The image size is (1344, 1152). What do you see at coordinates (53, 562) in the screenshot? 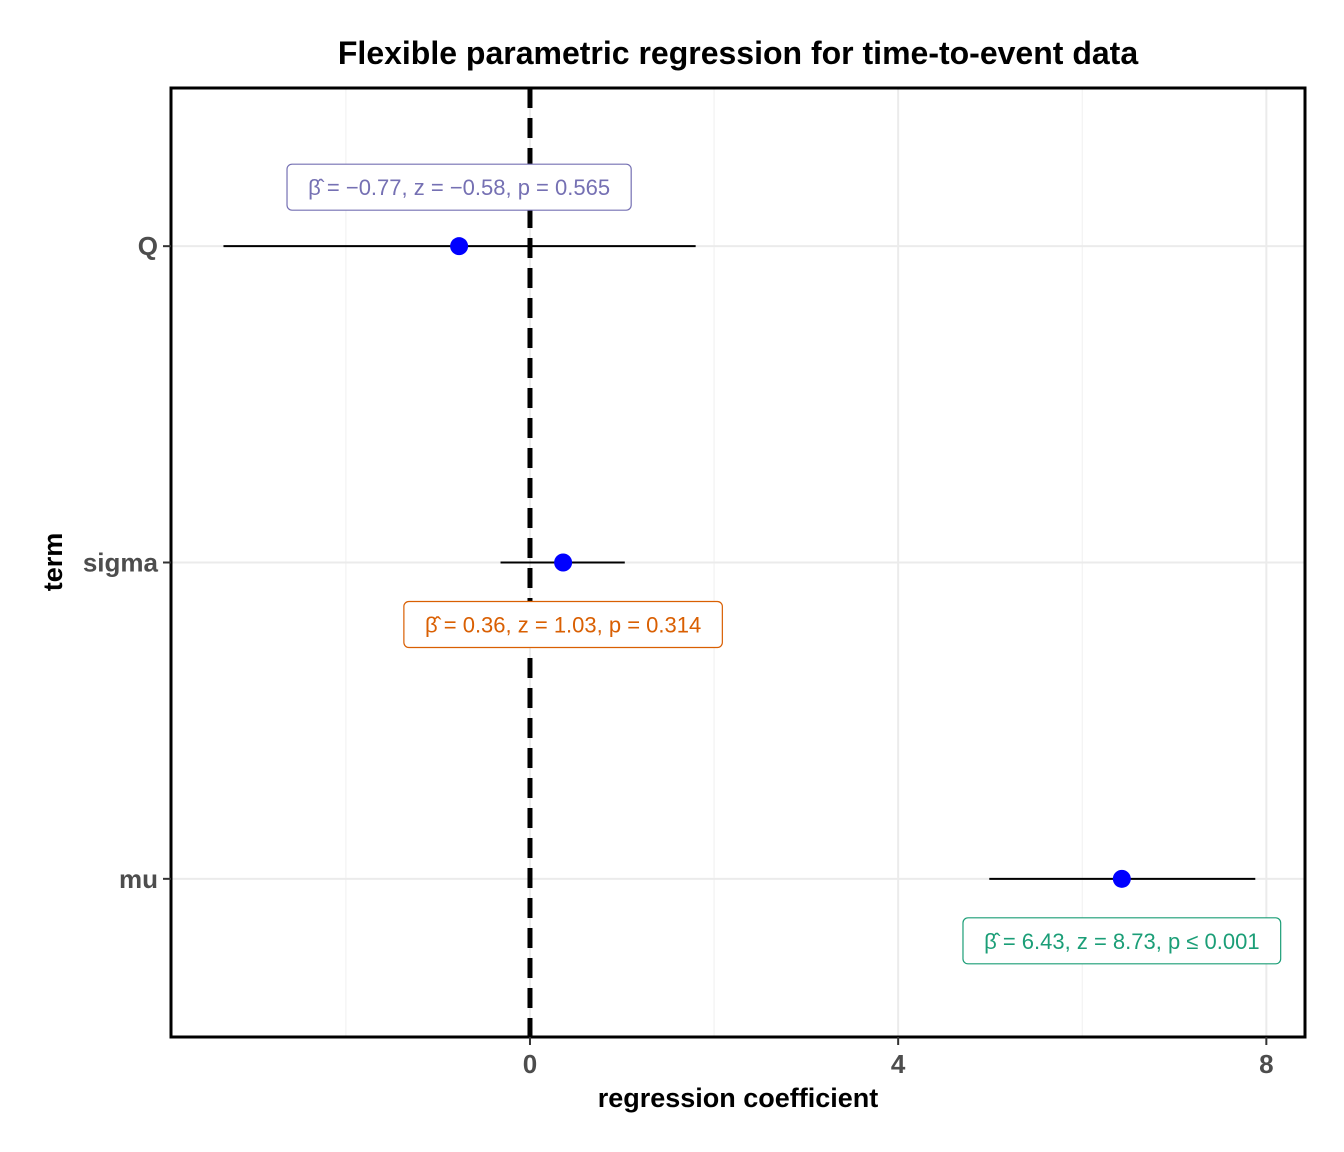
I see `y-axis-title: term` at bounding box center [53, 562].